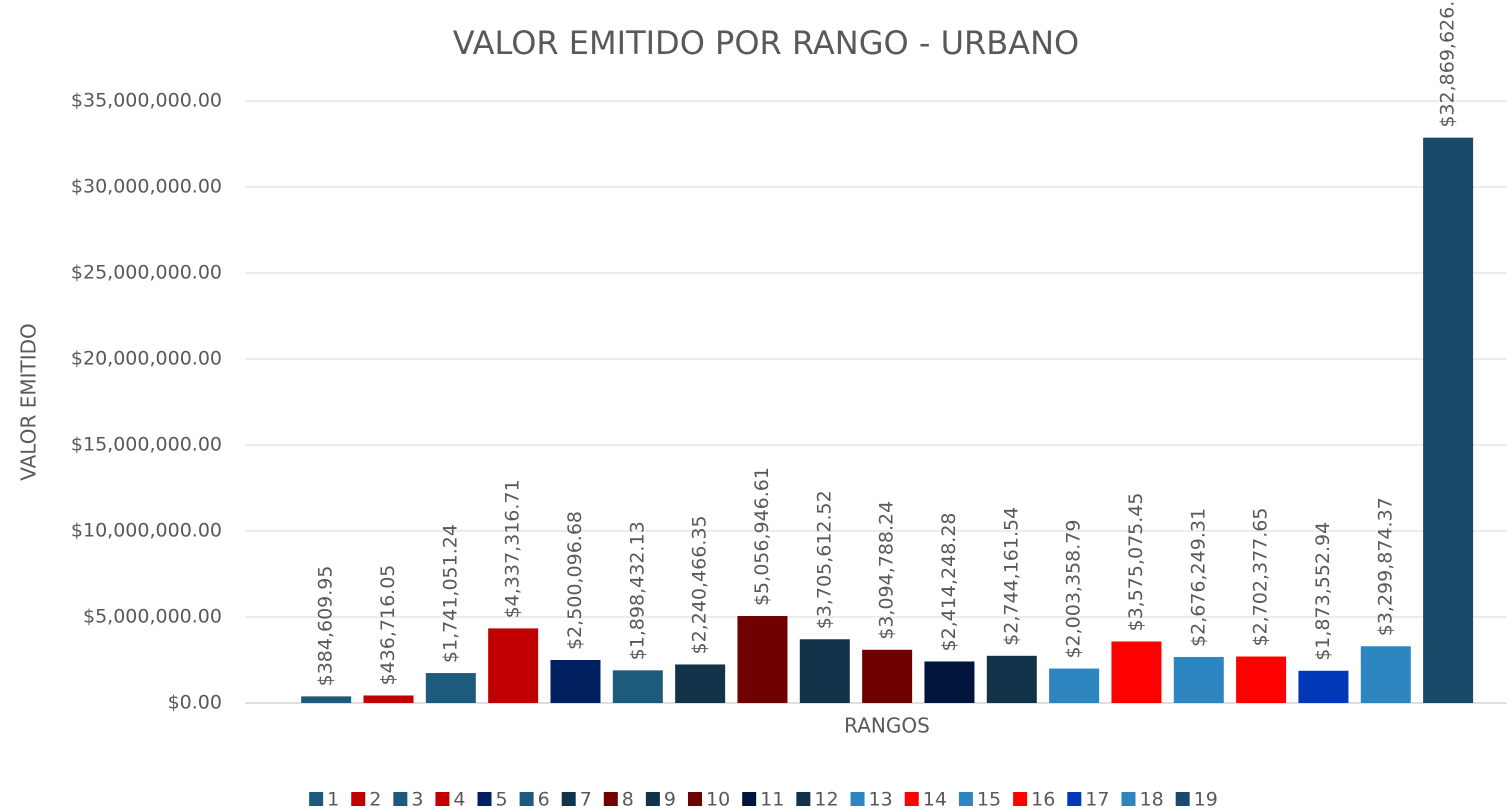  What do you see at coordinates (146, 101) in the screenshot?
I see `y-tick-label: $35,000,000.00` at bounding box center [146, 101].